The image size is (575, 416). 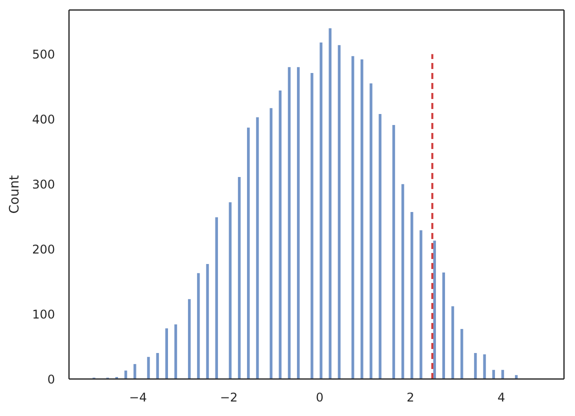 What do you see at coordinates (43, 249) in the screenshot?
I see `y-tick-label: 200` at bounding box center [43, 249].